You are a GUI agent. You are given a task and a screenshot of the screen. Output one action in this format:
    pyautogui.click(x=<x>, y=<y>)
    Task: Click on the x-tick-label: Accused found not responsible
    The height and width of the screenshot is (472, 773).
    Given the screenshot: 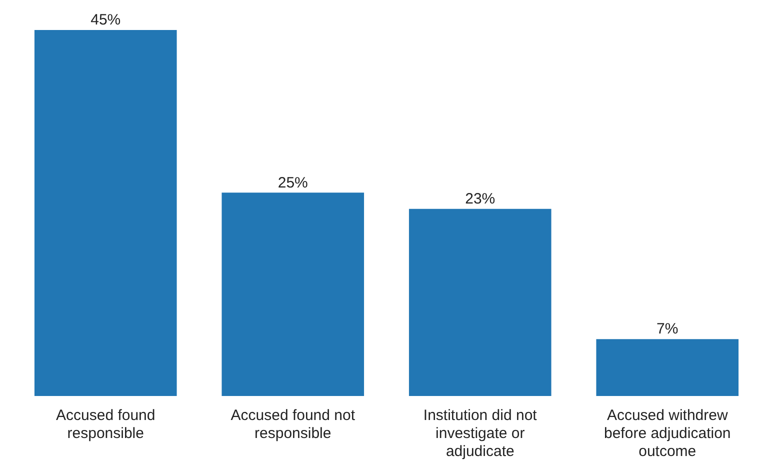 What is the action you would take?
    pyautogui.click(x=293, y=424)
    